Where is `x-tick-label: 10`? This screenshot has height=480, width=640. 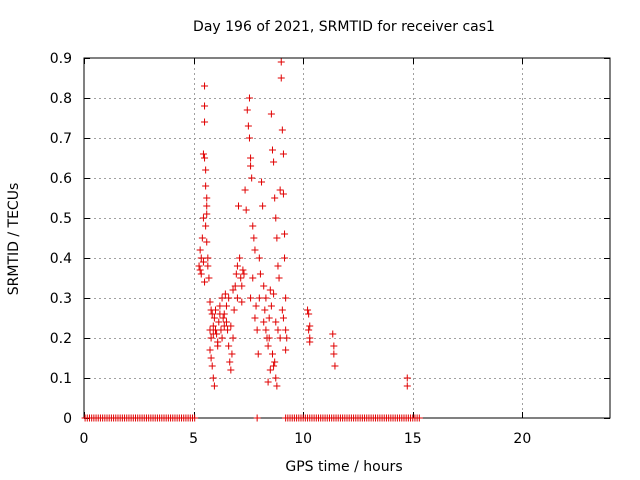
x-tick-label: 10 is located at coordinates (303, 439).